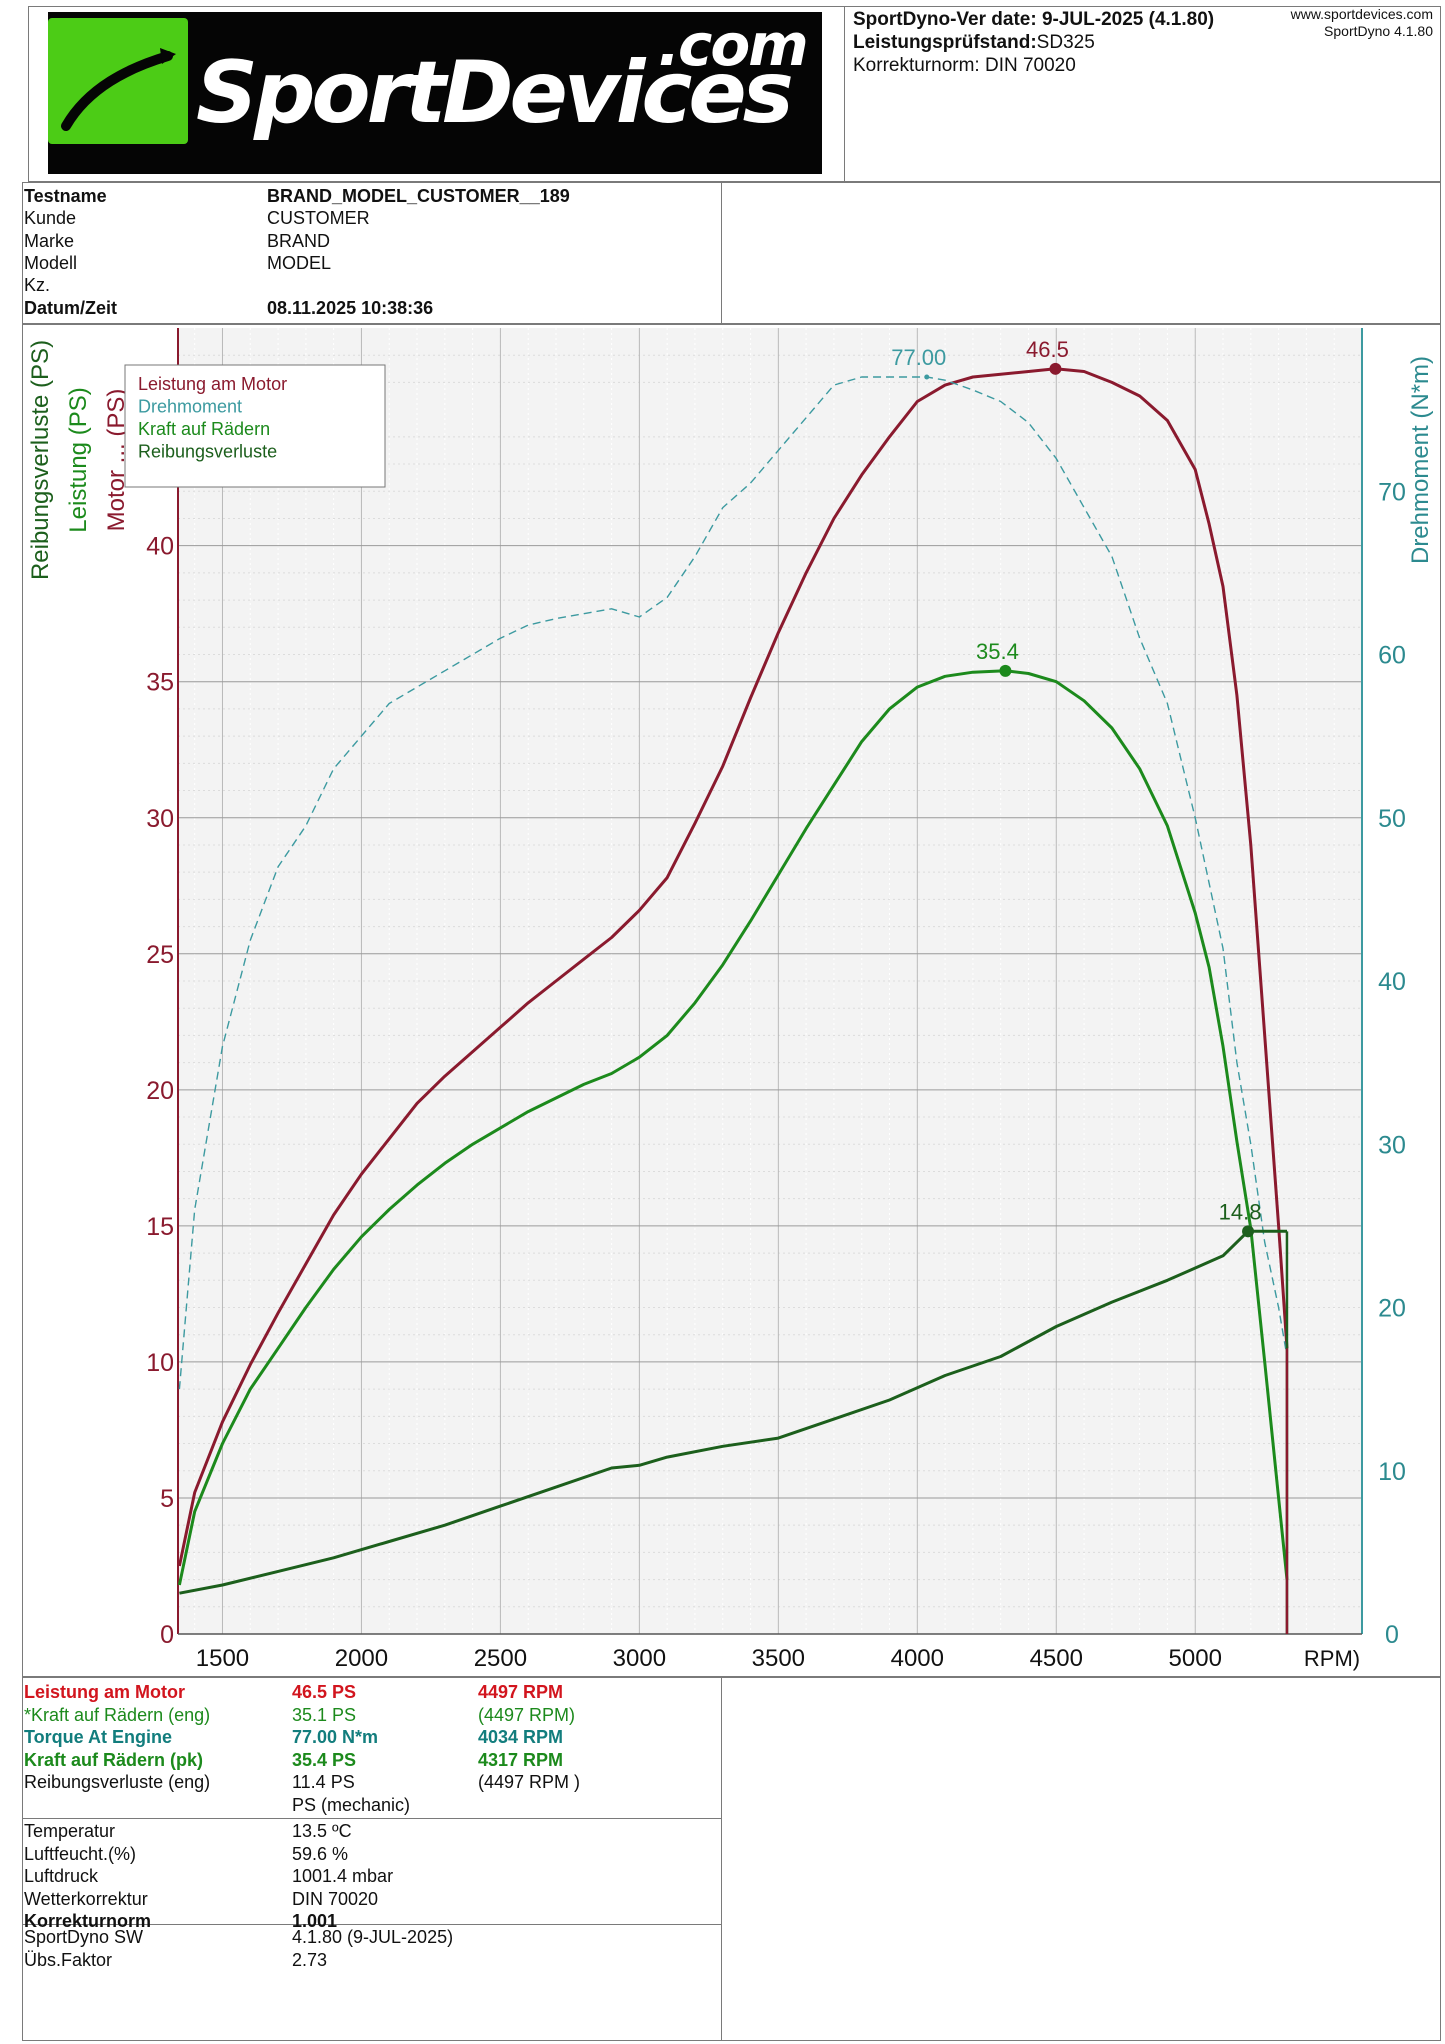  I want to click on legend-entry: Reibungsverluste, so click(207, 452).